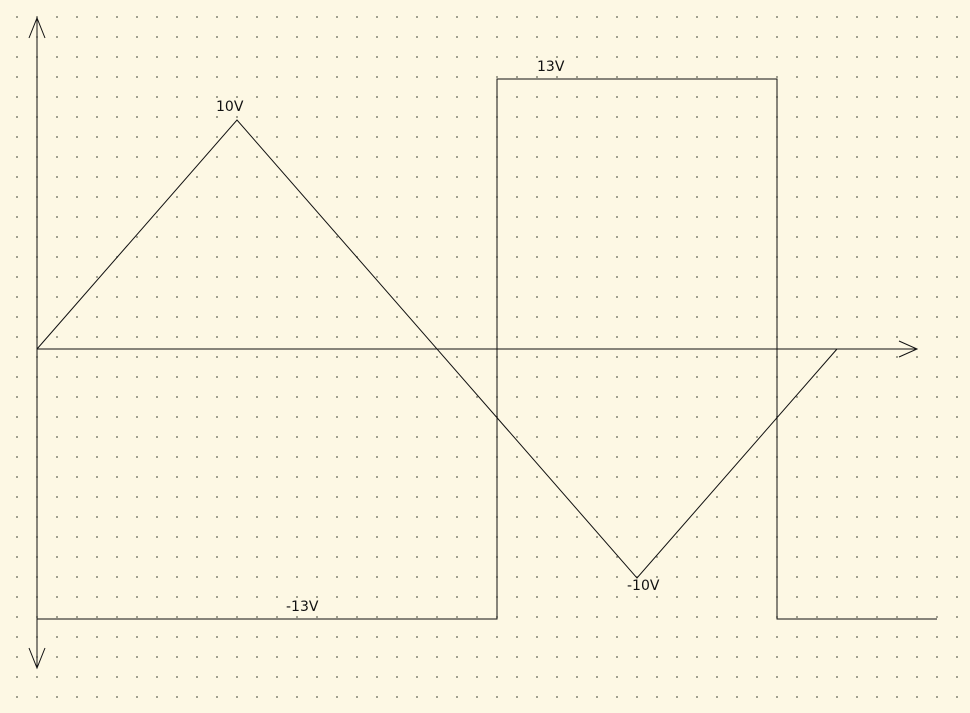 This screenshot has height=713, width=970. Describe the element at coordinates (37, 343) in the screenshot. I see `vertical-axis` at that location.